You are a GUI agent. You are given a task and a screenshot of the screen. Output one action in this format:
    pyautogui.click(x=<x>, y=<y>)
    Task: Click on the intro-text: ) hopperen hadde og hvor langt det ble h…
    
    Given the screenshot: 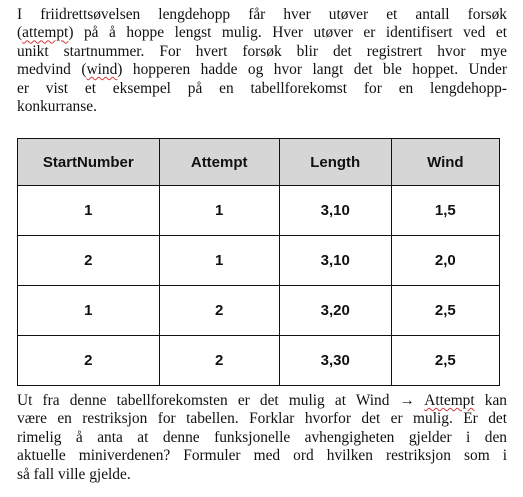 What is the action you would take?
    pyautogui.click(x=312, y=70)
    